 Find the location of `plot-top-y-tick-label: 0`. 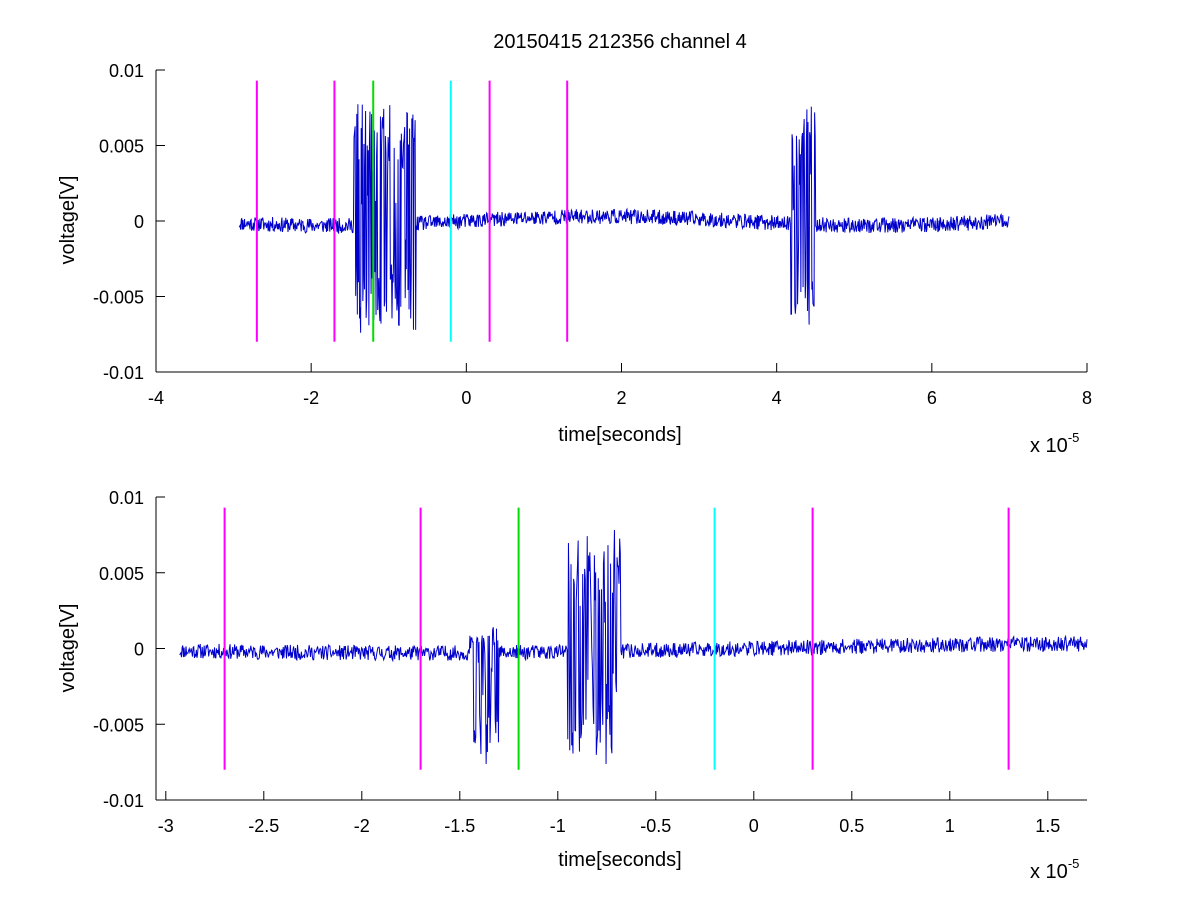

plot-top-y-tick-label: 0 is located at coordinates (139, 222).